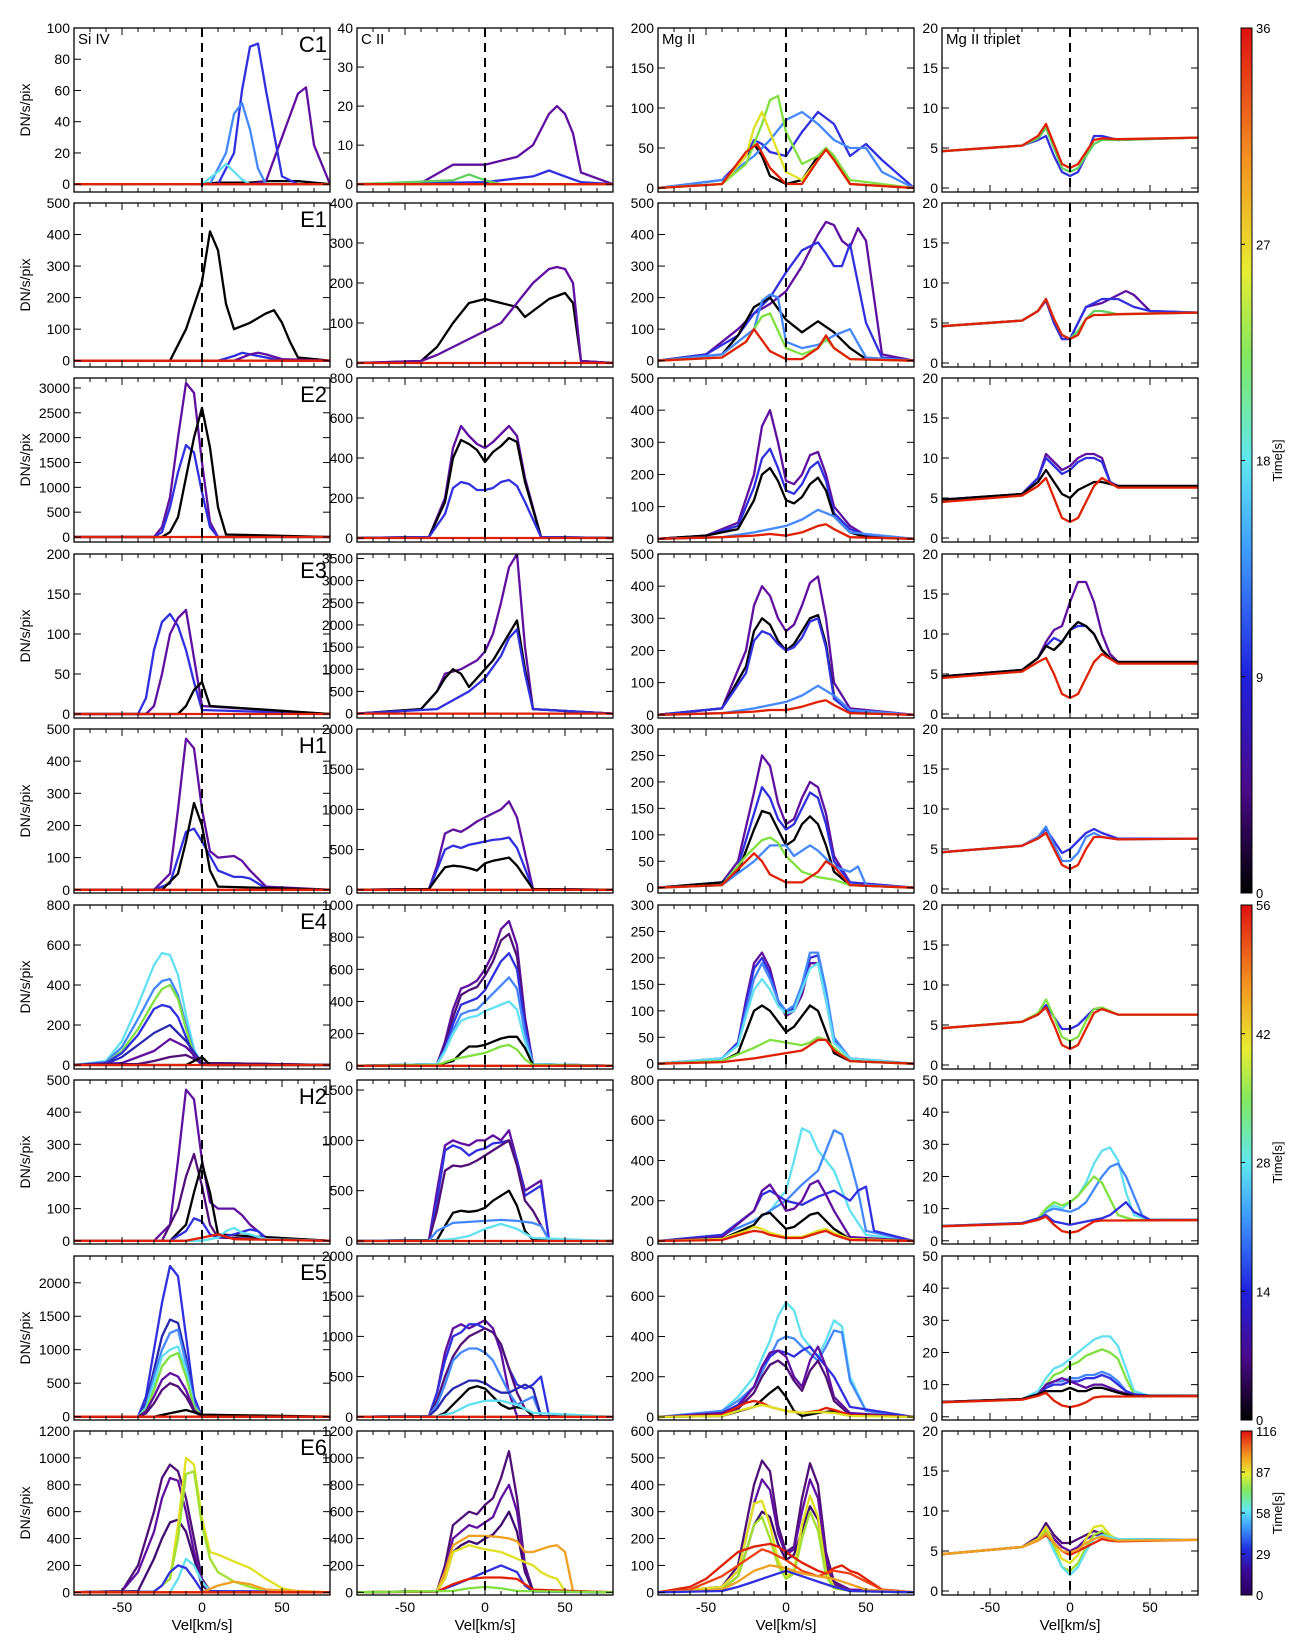  Describe the element at coordinates (646, 861) in the screenshot. I see `y-tick-label: 50` at that location.